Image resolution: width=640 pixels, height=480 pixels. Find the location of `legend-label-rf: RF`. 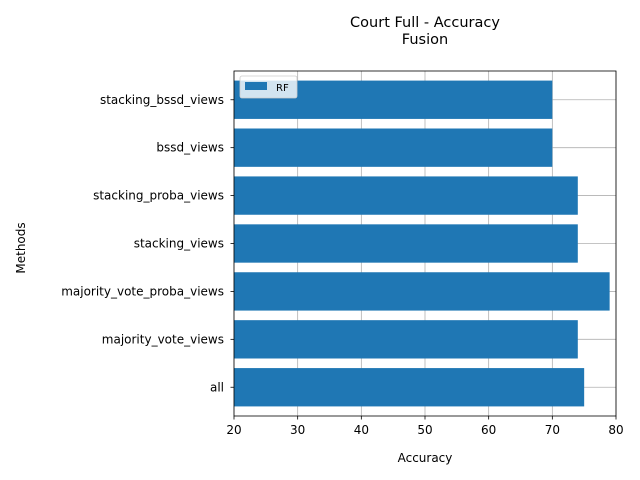

legend-label-rf: RF is located at coordinates (282, 88).